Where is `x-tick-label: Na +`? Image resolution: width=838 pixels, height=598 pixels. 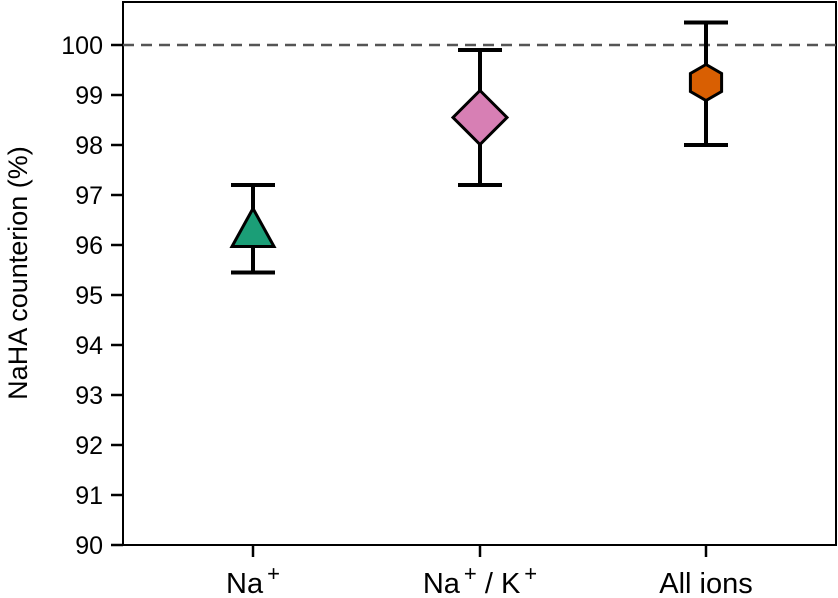 x-tick-label: Na + is located at coordinates (253, 579).